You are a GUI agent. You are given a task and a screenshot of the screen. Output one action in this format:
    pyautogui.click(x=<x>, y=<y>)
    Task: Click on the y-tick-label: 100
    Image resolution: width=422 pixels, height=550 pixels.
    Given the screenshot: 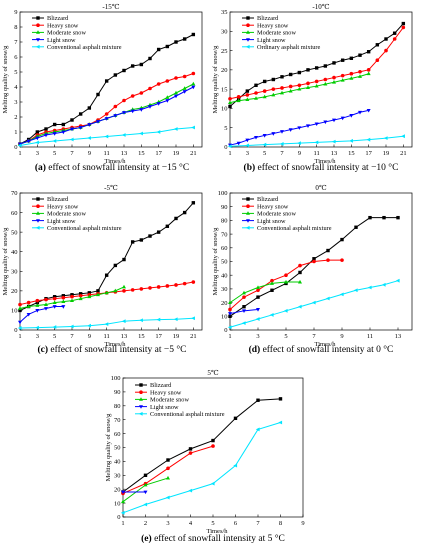 What is the action you would take?
    pyautogui.click(x=116, y=378)
    